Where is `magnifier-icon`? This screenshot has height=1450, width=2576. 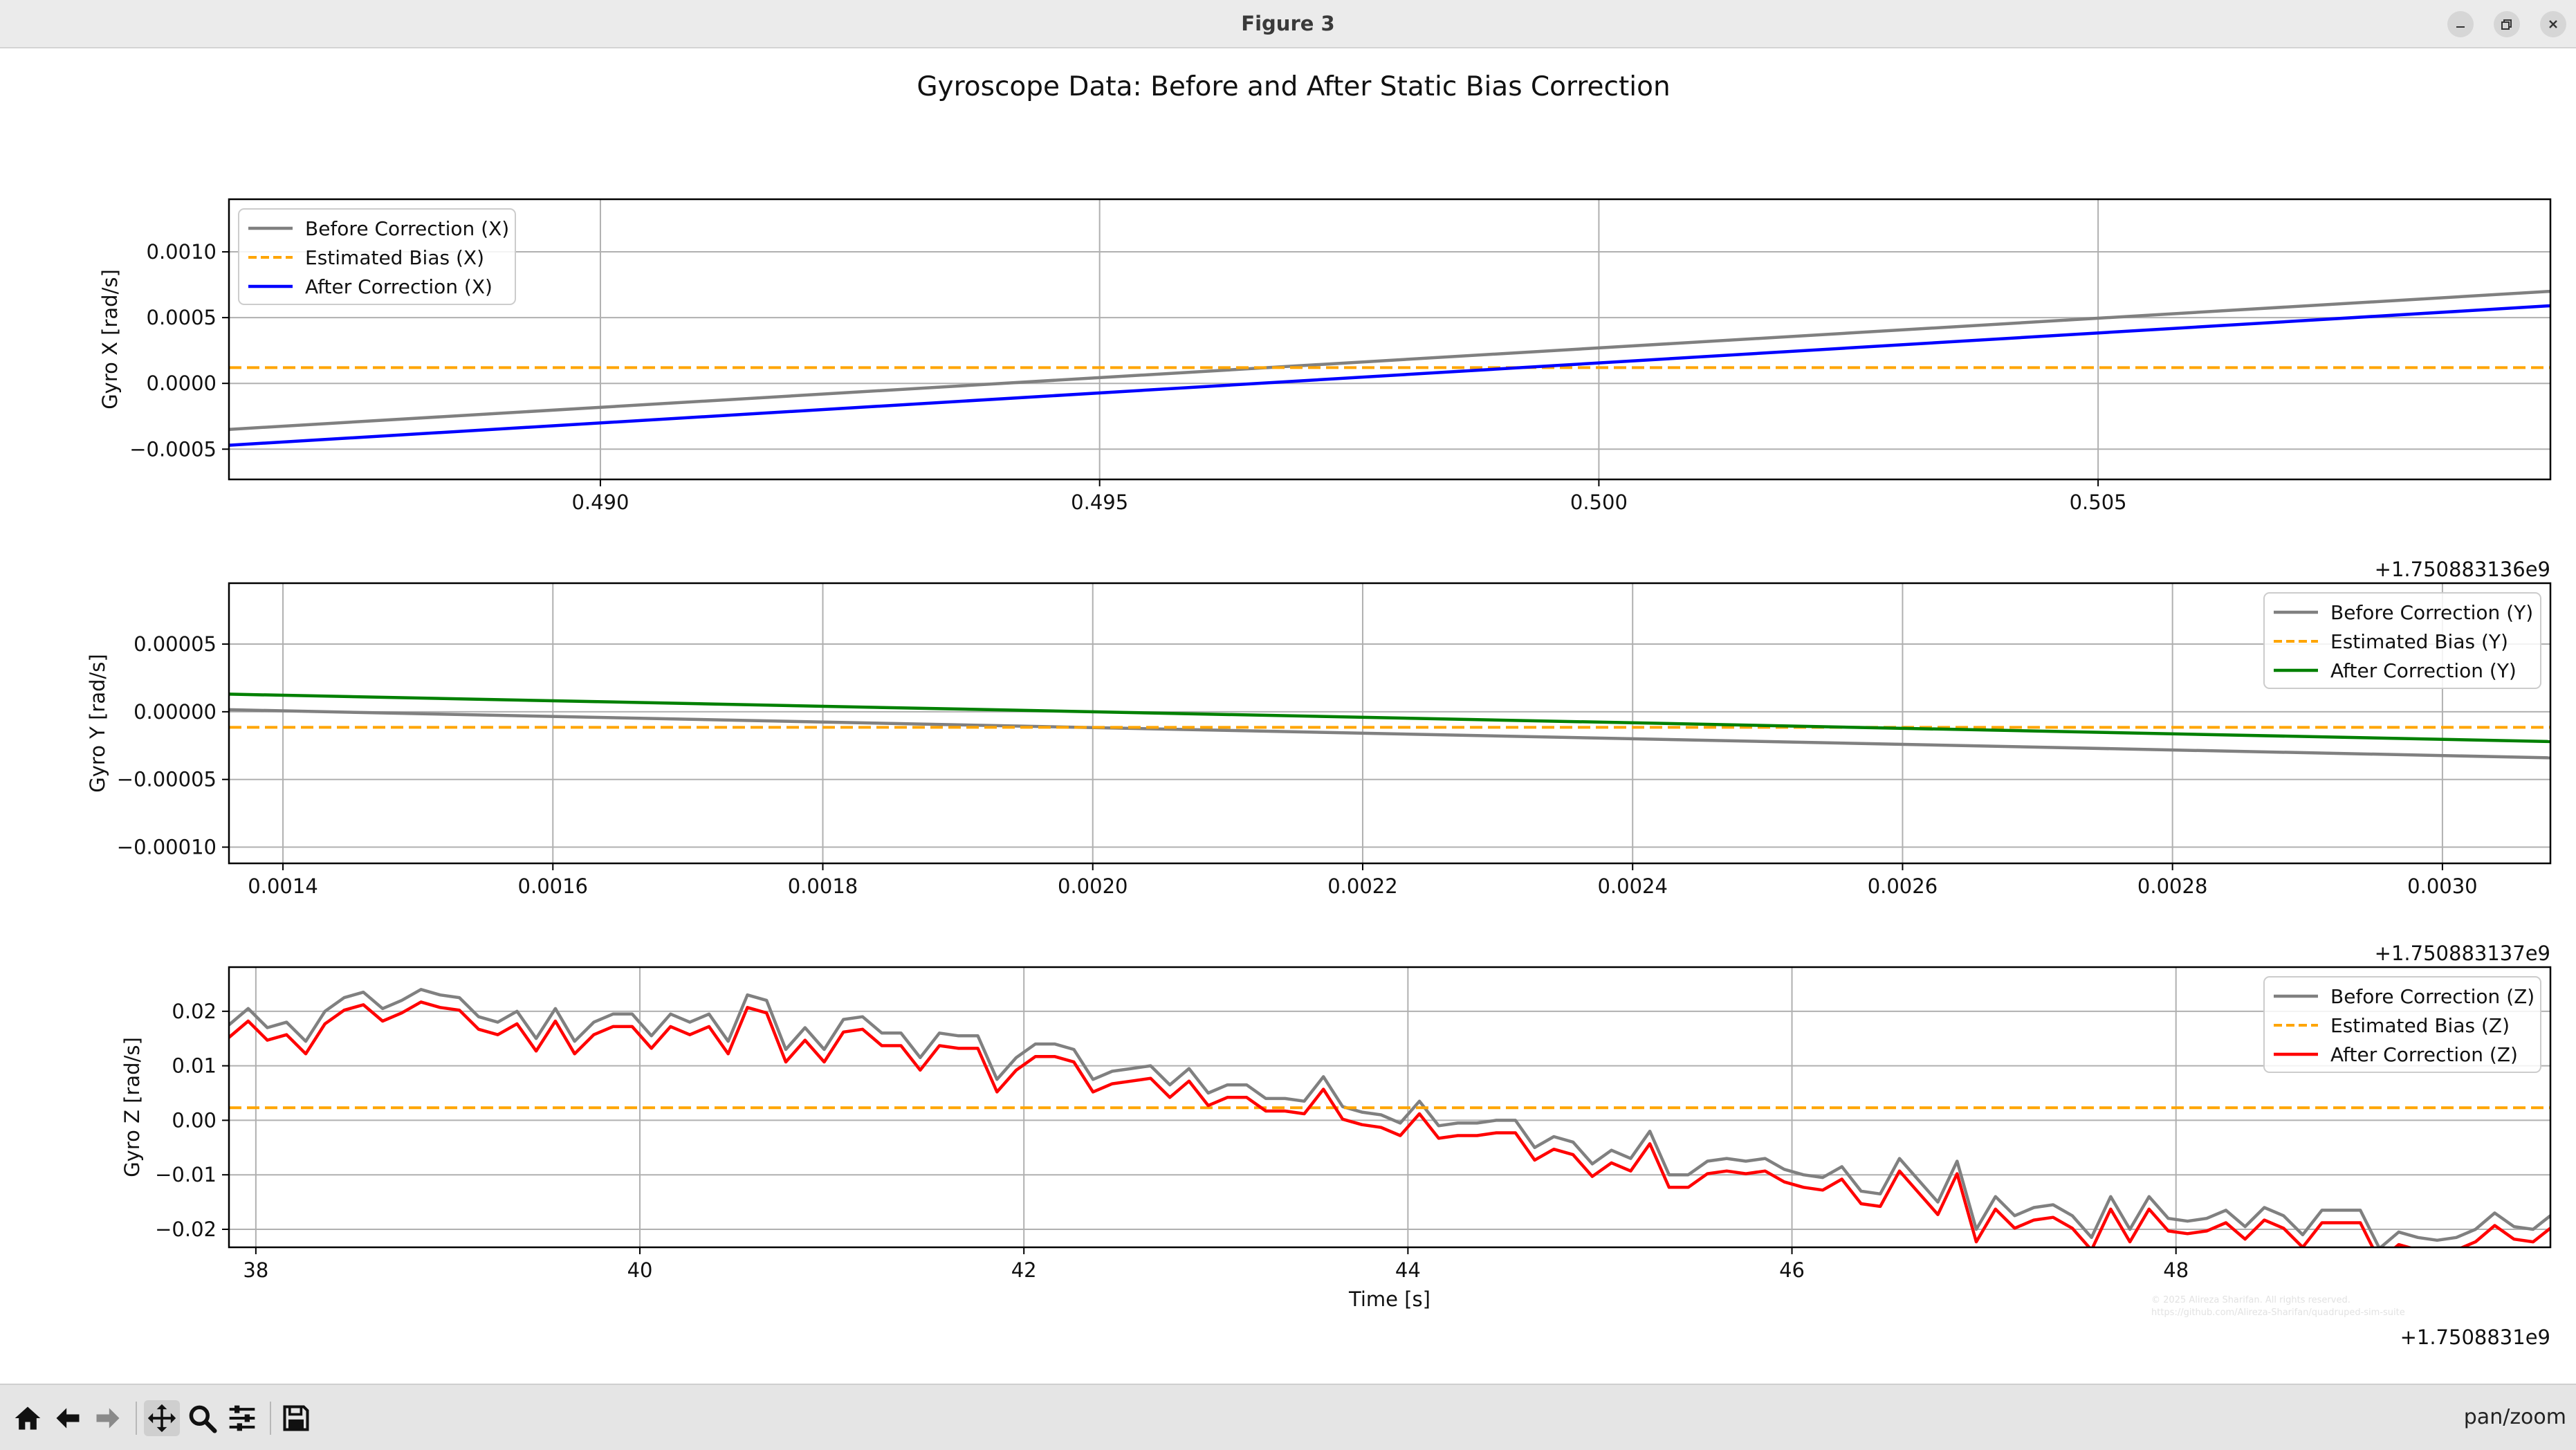
magnifier-icon is located at coordinates (203, 1419).